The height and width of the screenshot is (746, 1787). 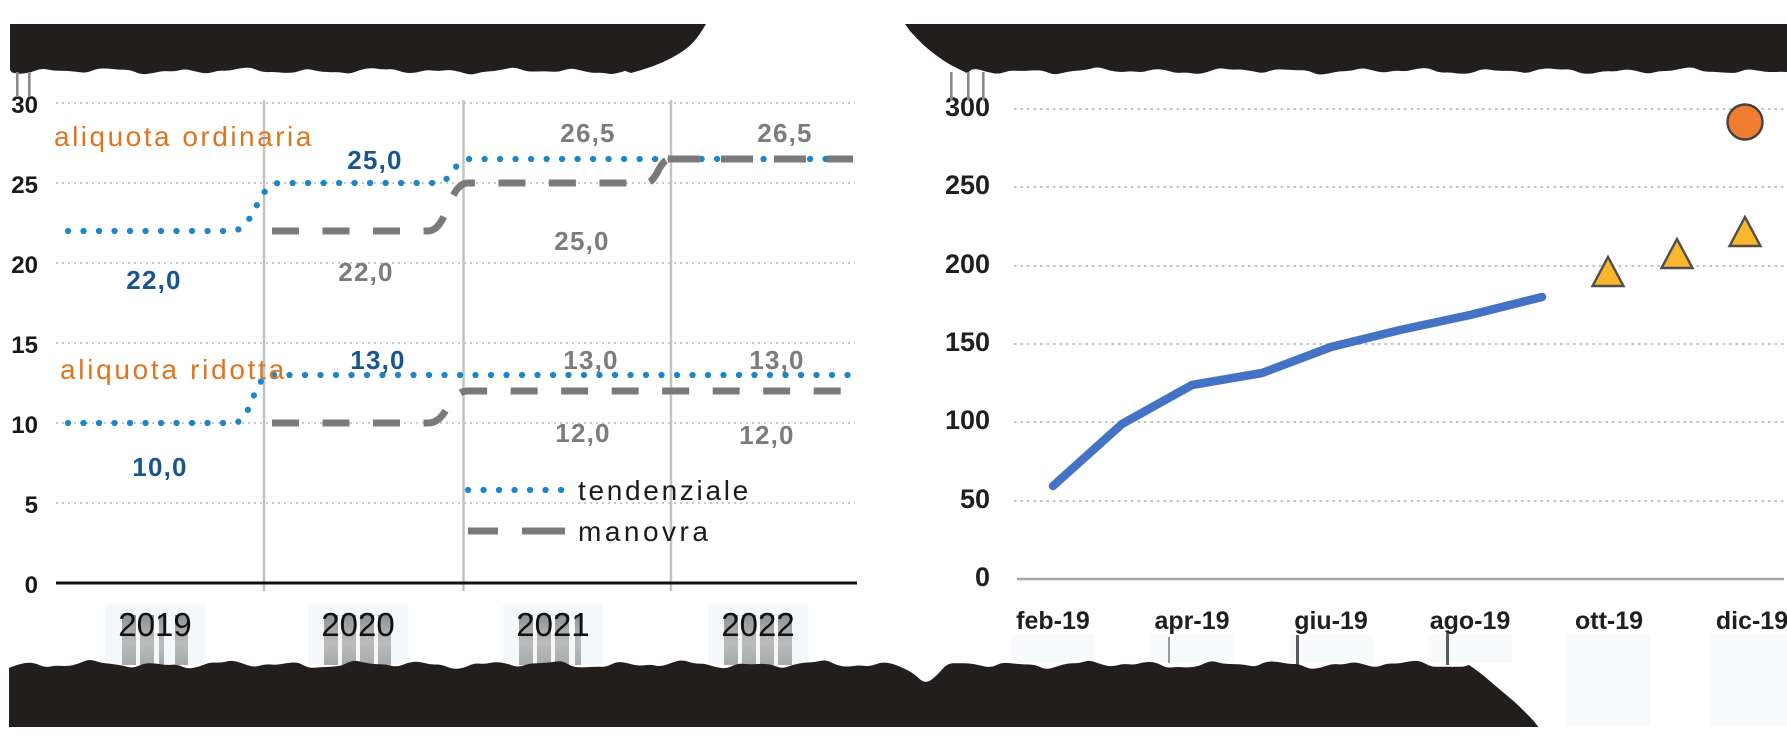 What do you see at coordinates (24, 185) in the screenshot?
I see `svg-text: 25` at bounding box center [24, 185].